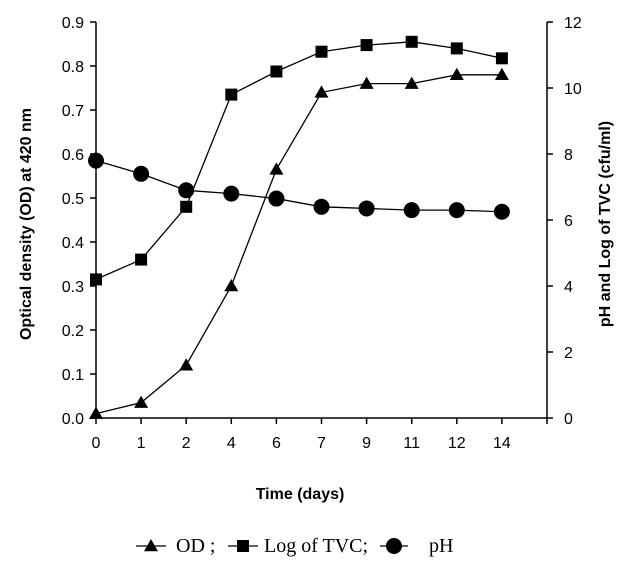  I want to click on x-tick-label: 11, so click(411, 443).